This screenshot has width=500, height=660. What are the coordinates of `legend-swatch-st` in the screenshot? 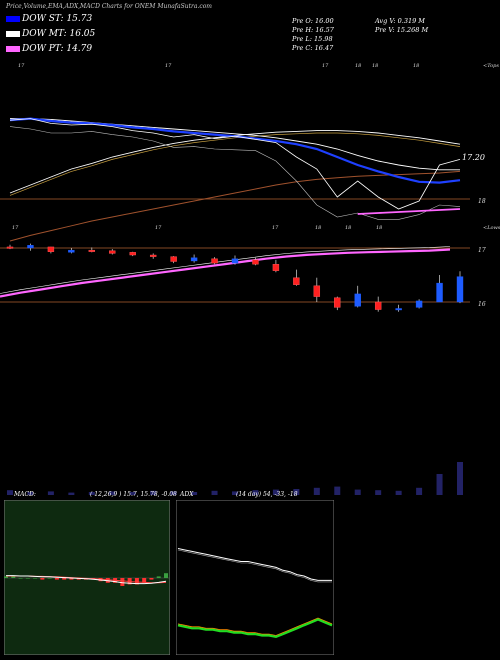 It's located at (13, 18).